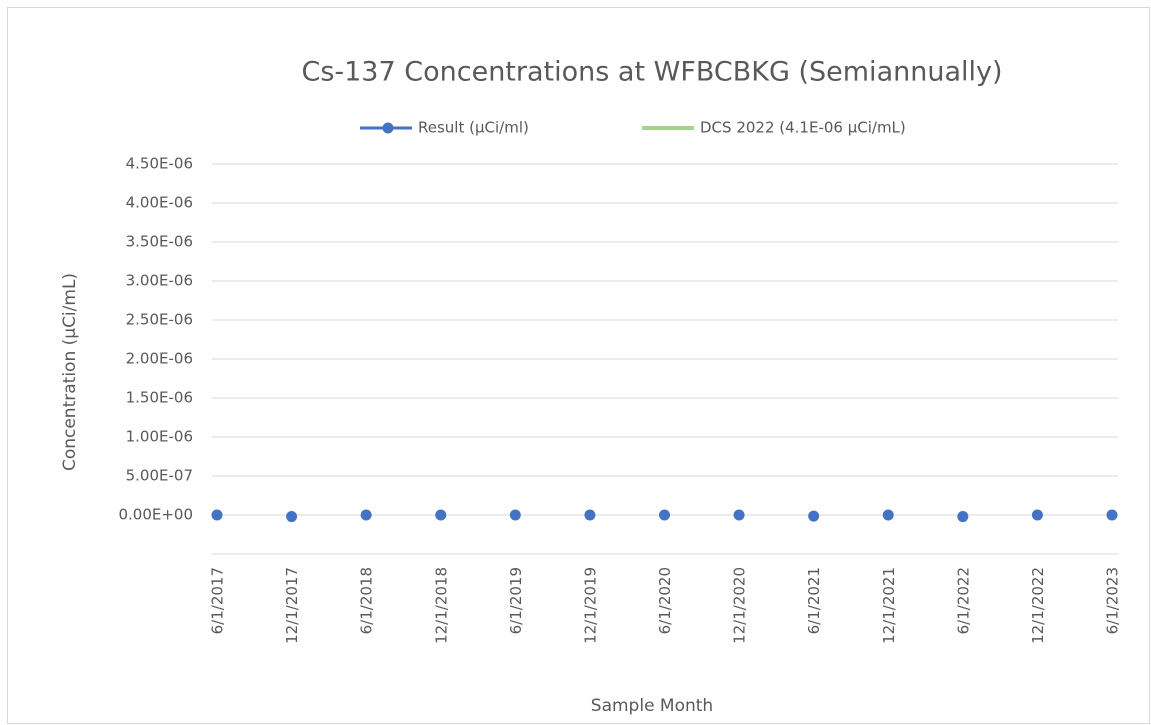 Image resolution: width=1151 pixels, height=725 pixels. What do you see at coordinates (652, 706) in the screenshot?
I see `x-axis-title: Sample Month` at bounding box center [652, 706].